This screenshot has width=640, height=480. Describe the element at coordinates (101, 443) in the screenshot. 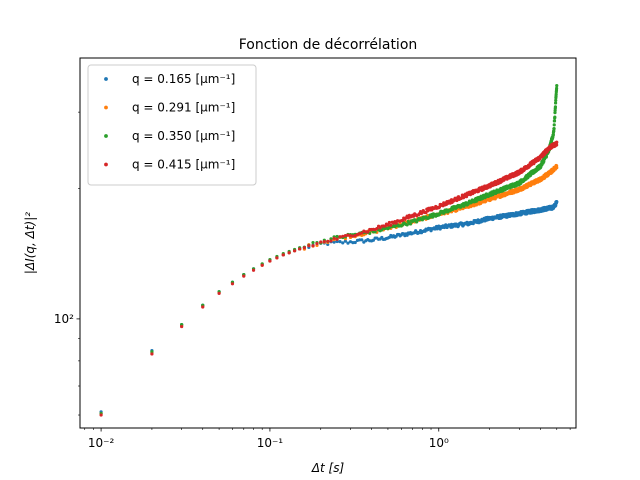

I see `x-tick-label: 10⁻²` at that location.